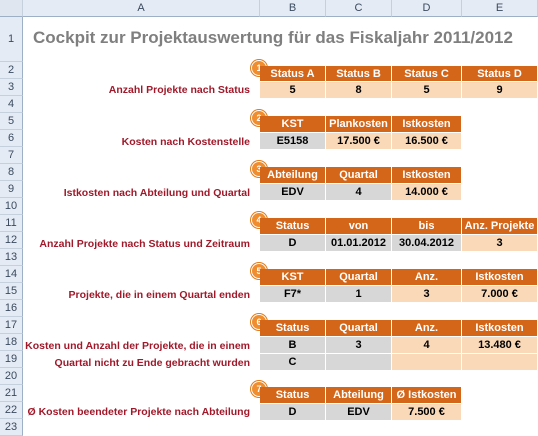  I want to click on row-header-22: 22, so click(11, 410).